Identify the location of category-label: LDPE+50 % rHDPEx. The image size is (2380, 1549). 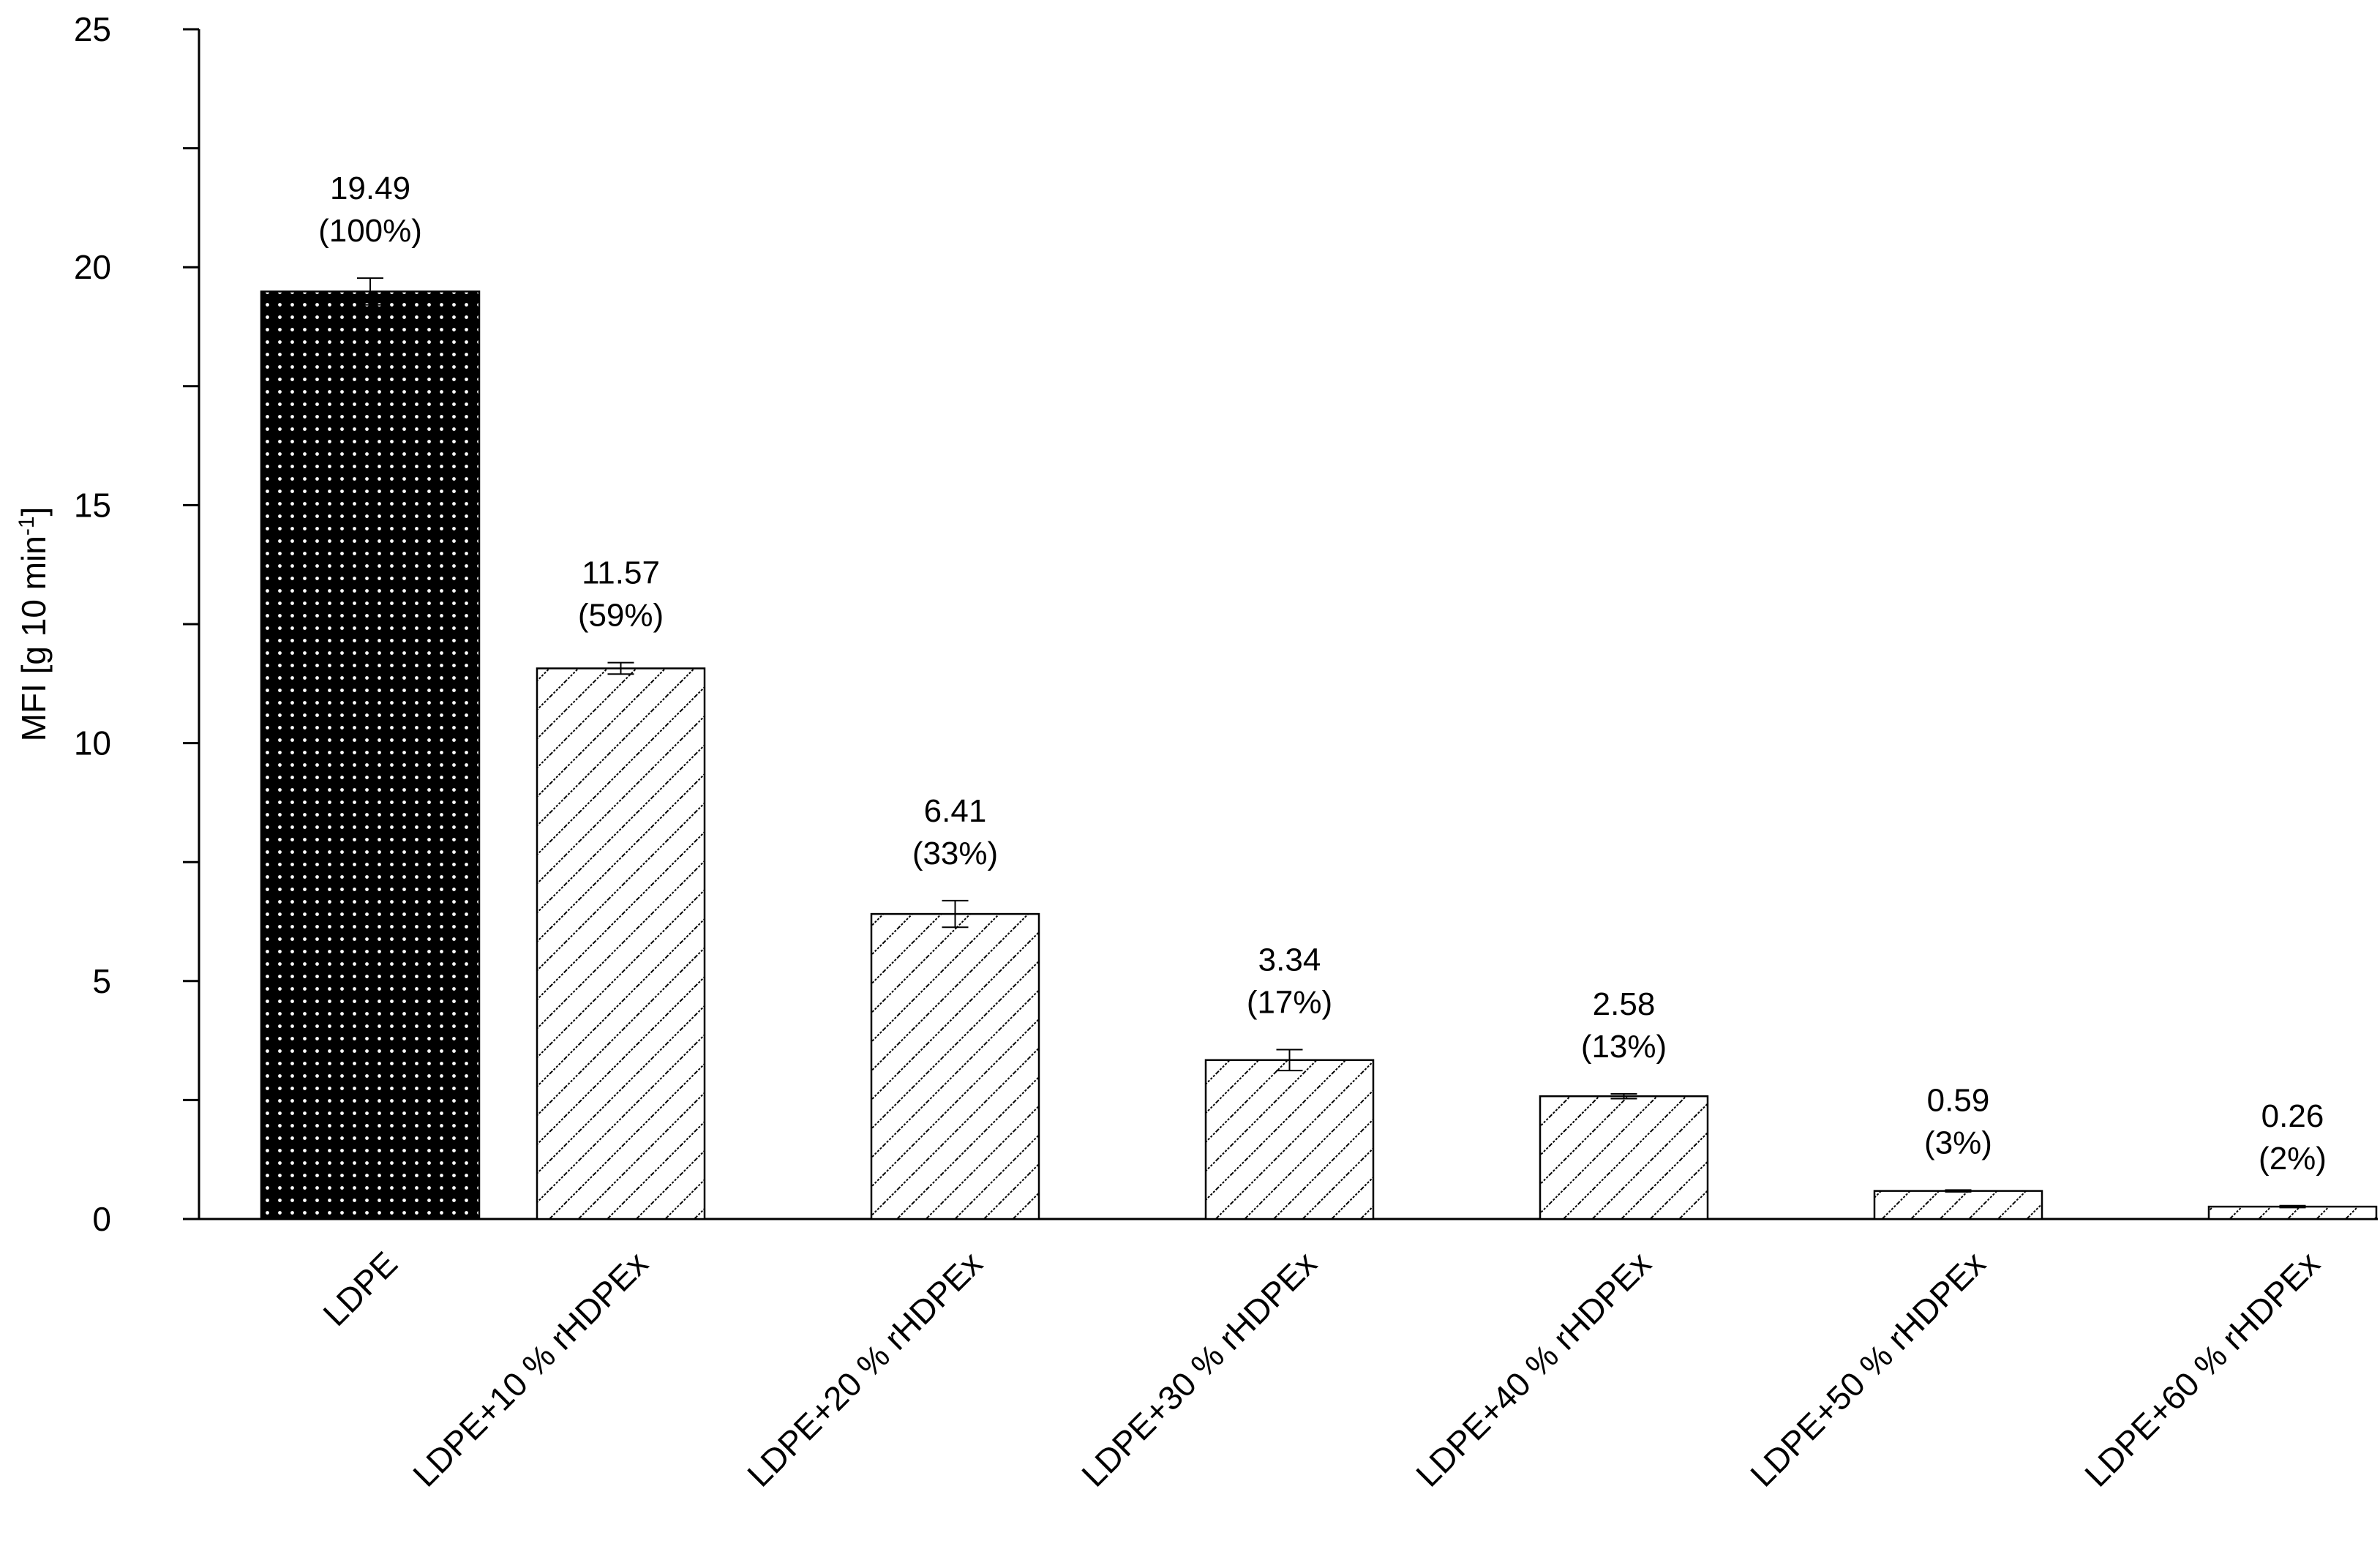
(1867, 1368).